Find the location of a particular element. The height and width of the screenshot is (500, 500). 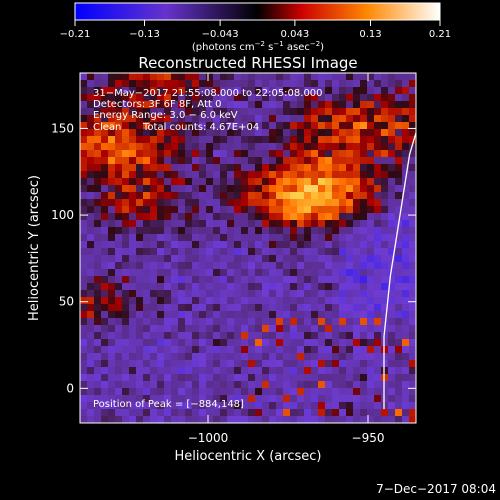

y-tick-label: 100 is located at coordinates (62, 215).